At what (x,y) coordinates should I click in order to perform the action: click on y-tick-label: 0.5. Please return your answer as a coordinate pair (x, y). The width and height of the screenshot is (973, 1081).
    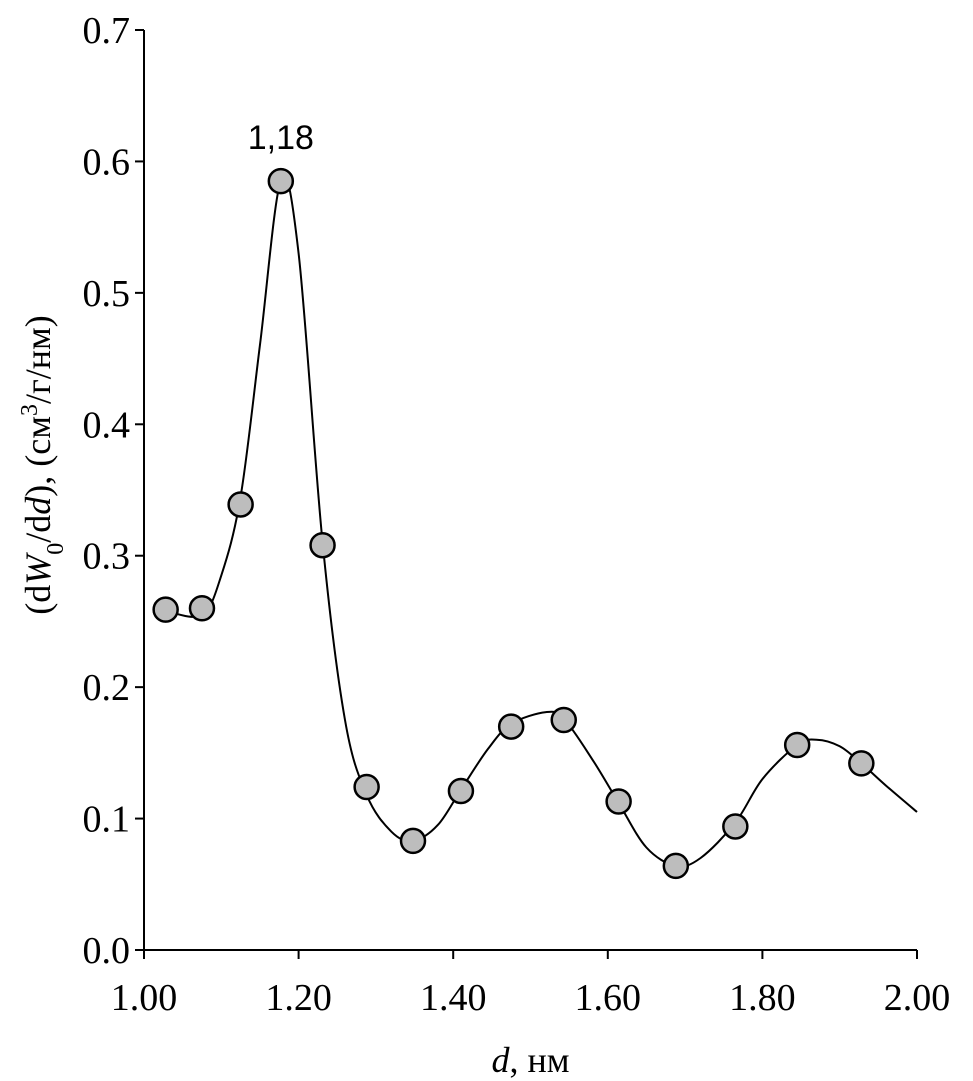
    Looking at the image, I should click on (107, 294).